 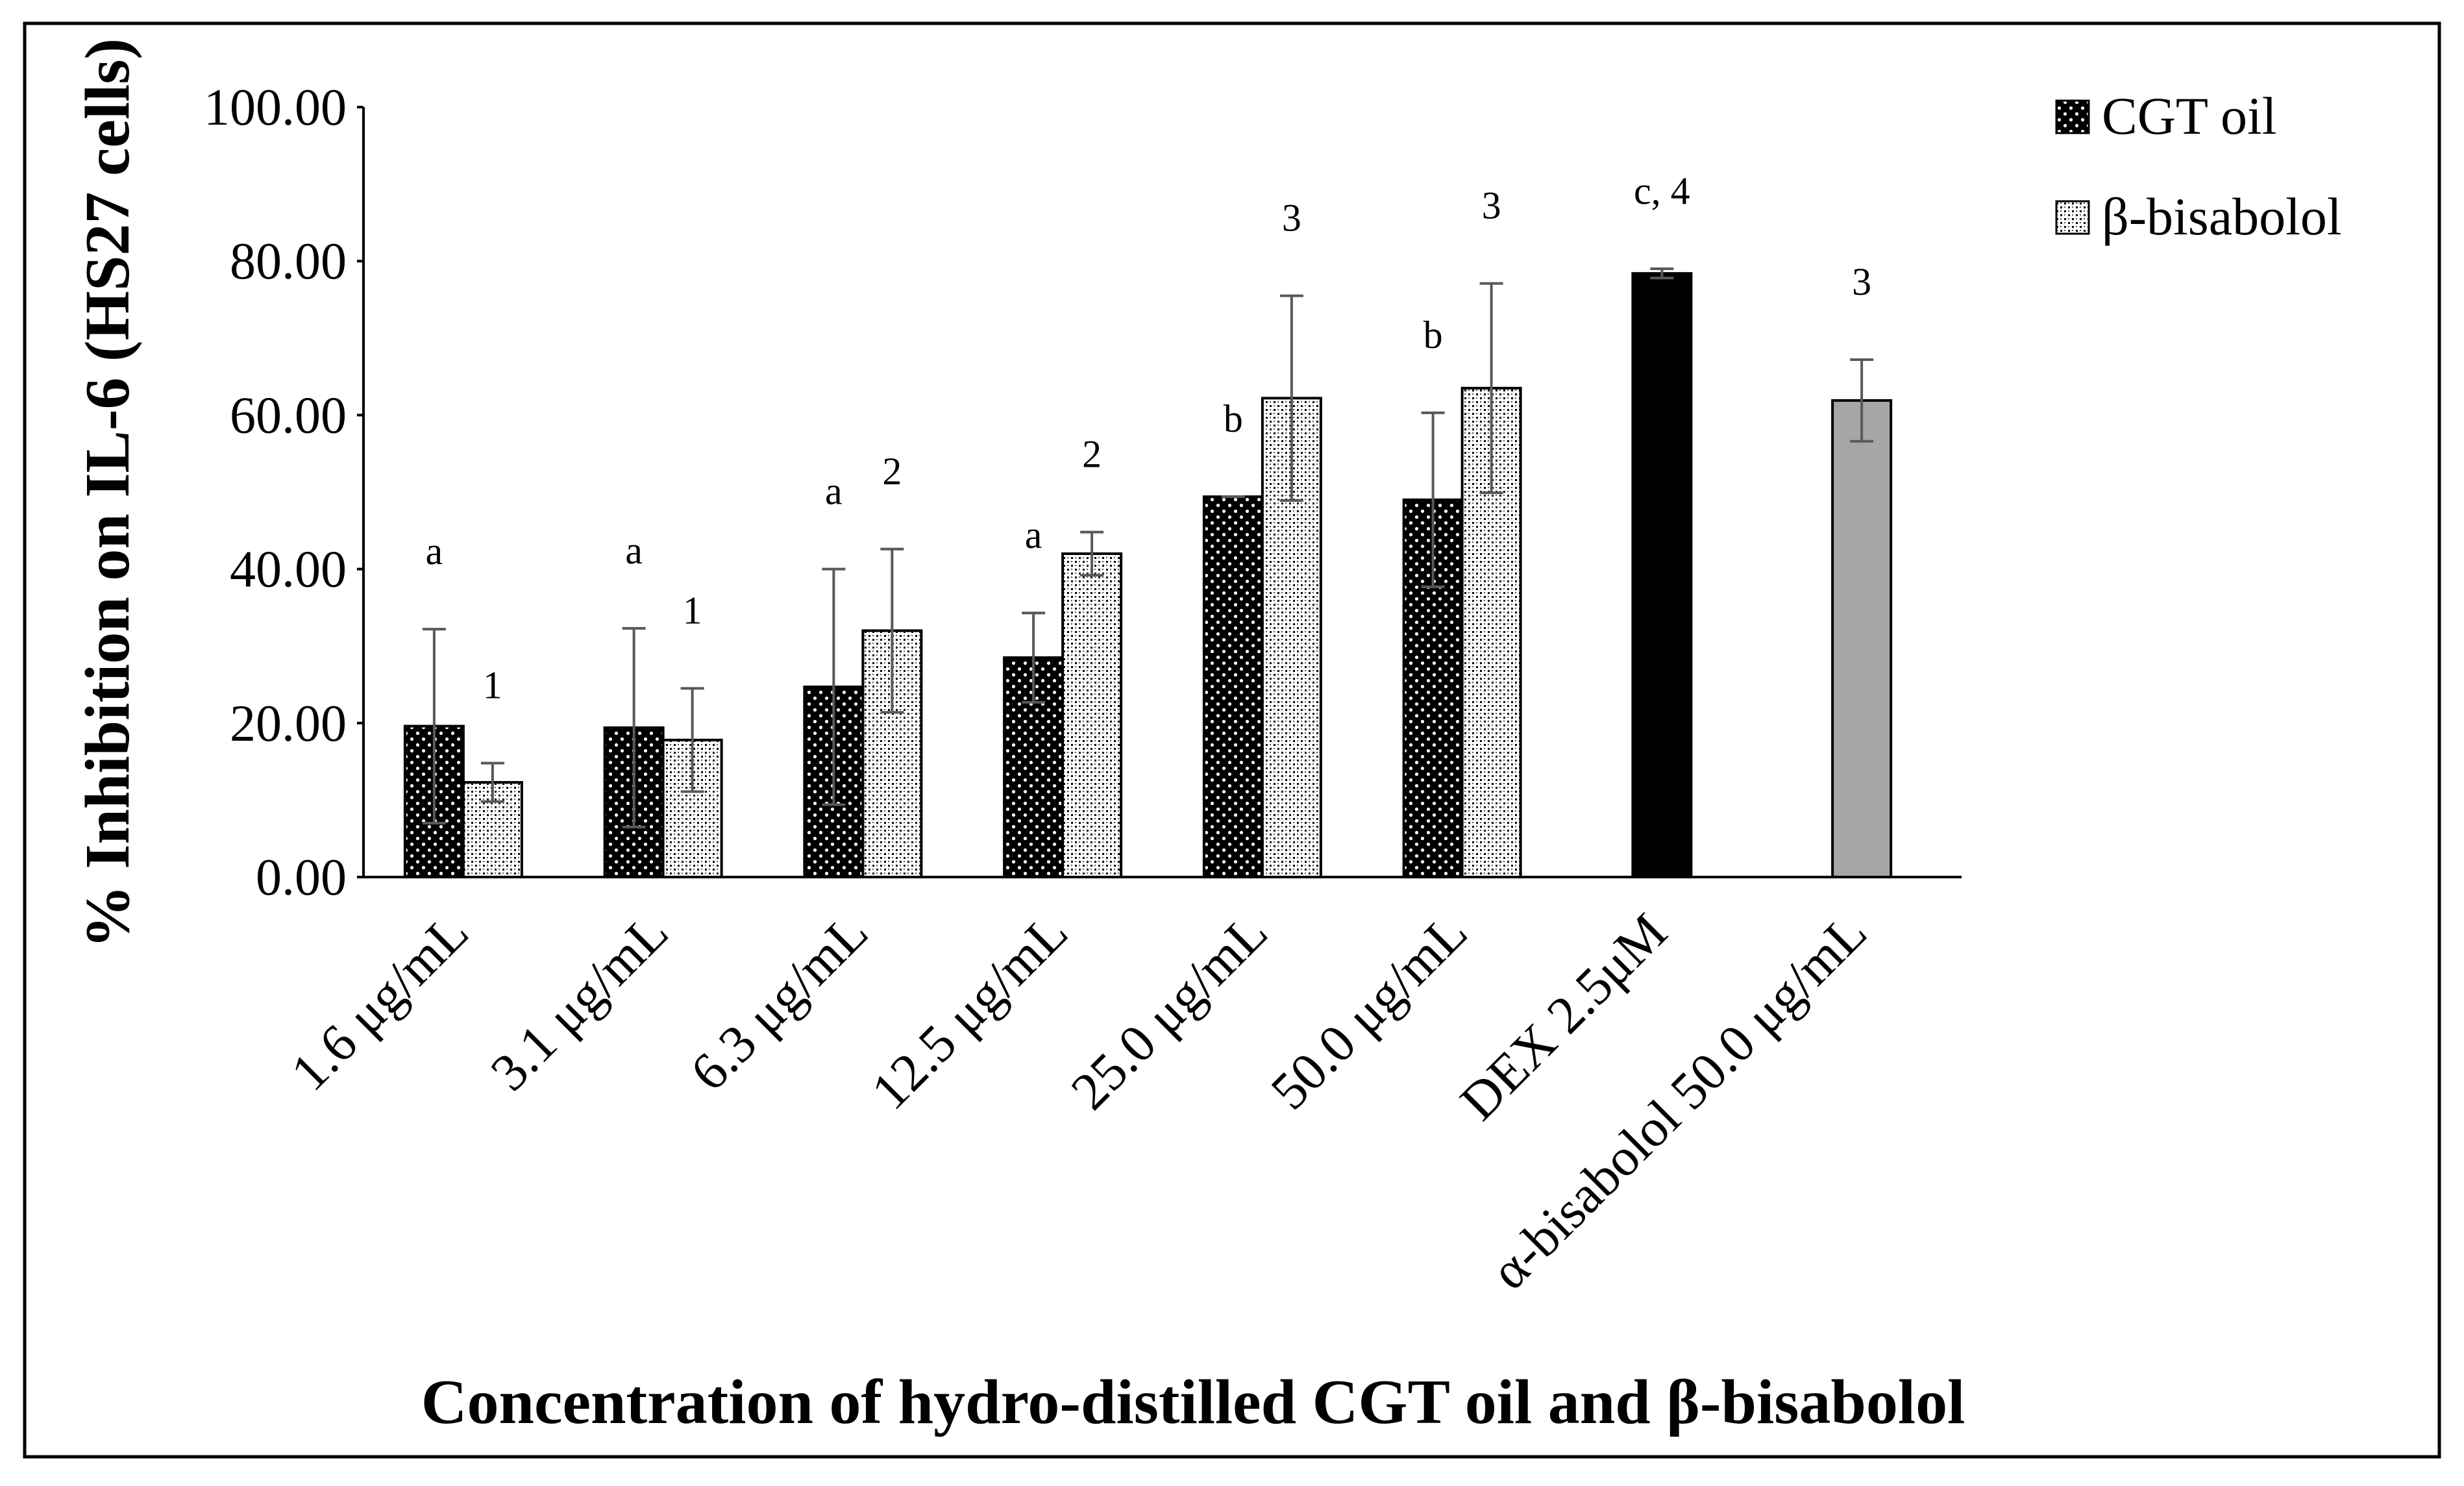 What do you see at coordinates (2198, 166) in the screenshot?
I see `legend: CGT oil β-bisabolol` at bounding box center [2198, 166].